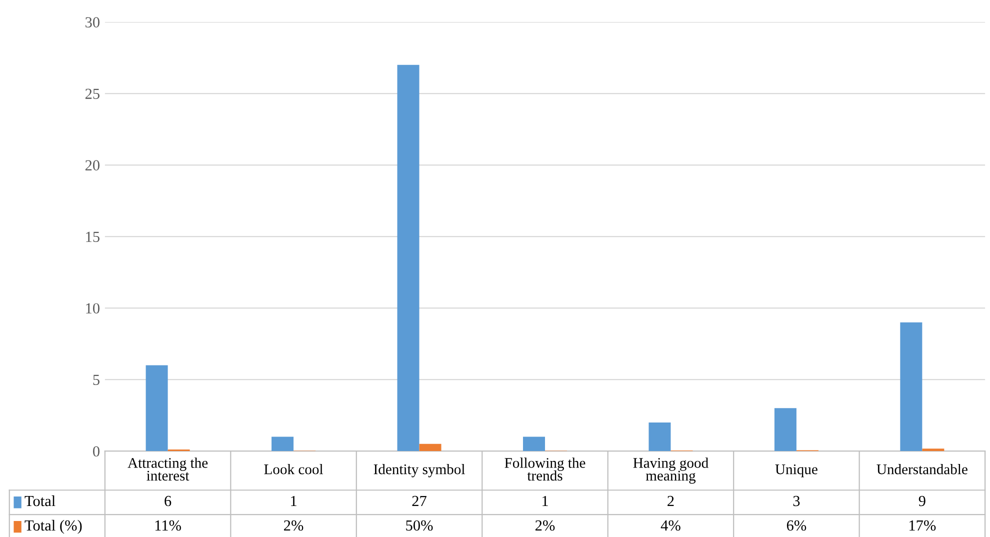  Describe the element at coordinates (168, 501) in the screenshot. I see `data-label: 6` at that location.